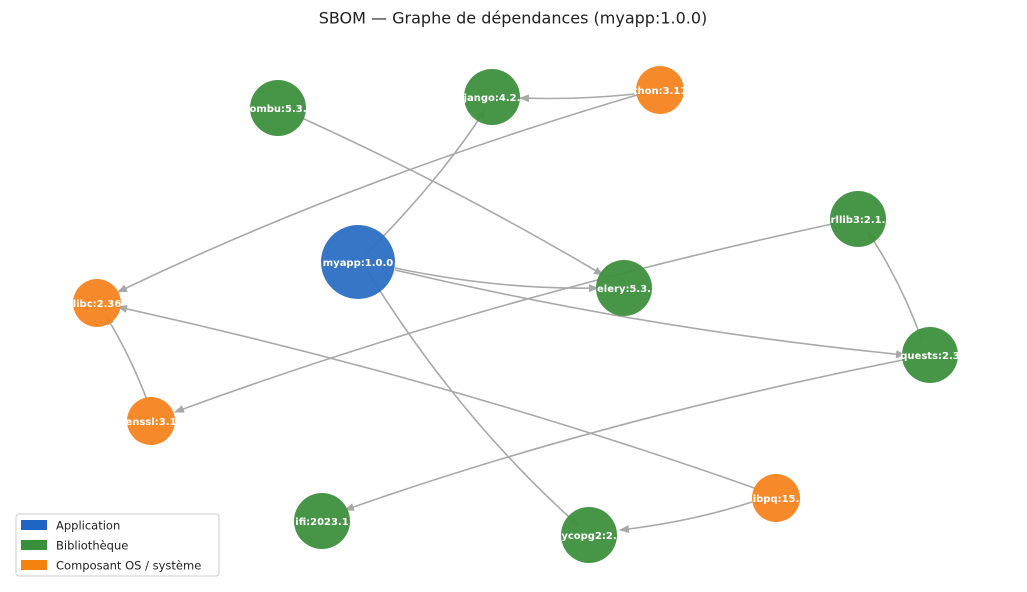 This screenshot has height=592, width=1027. I want to click on node-label: quests:2.3, so click(930, 356).